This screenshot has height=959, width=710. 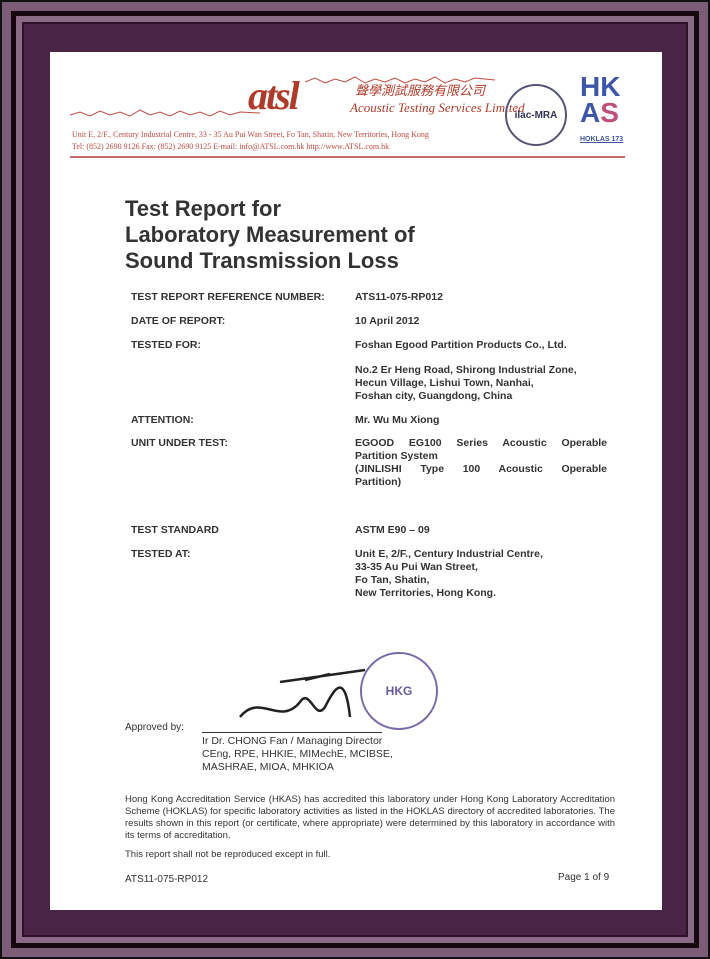 What do you see at coordinates (584, 877) in the screenshot?
I see `page-number: Page 1 of 9` at bounding box center [584, 877].